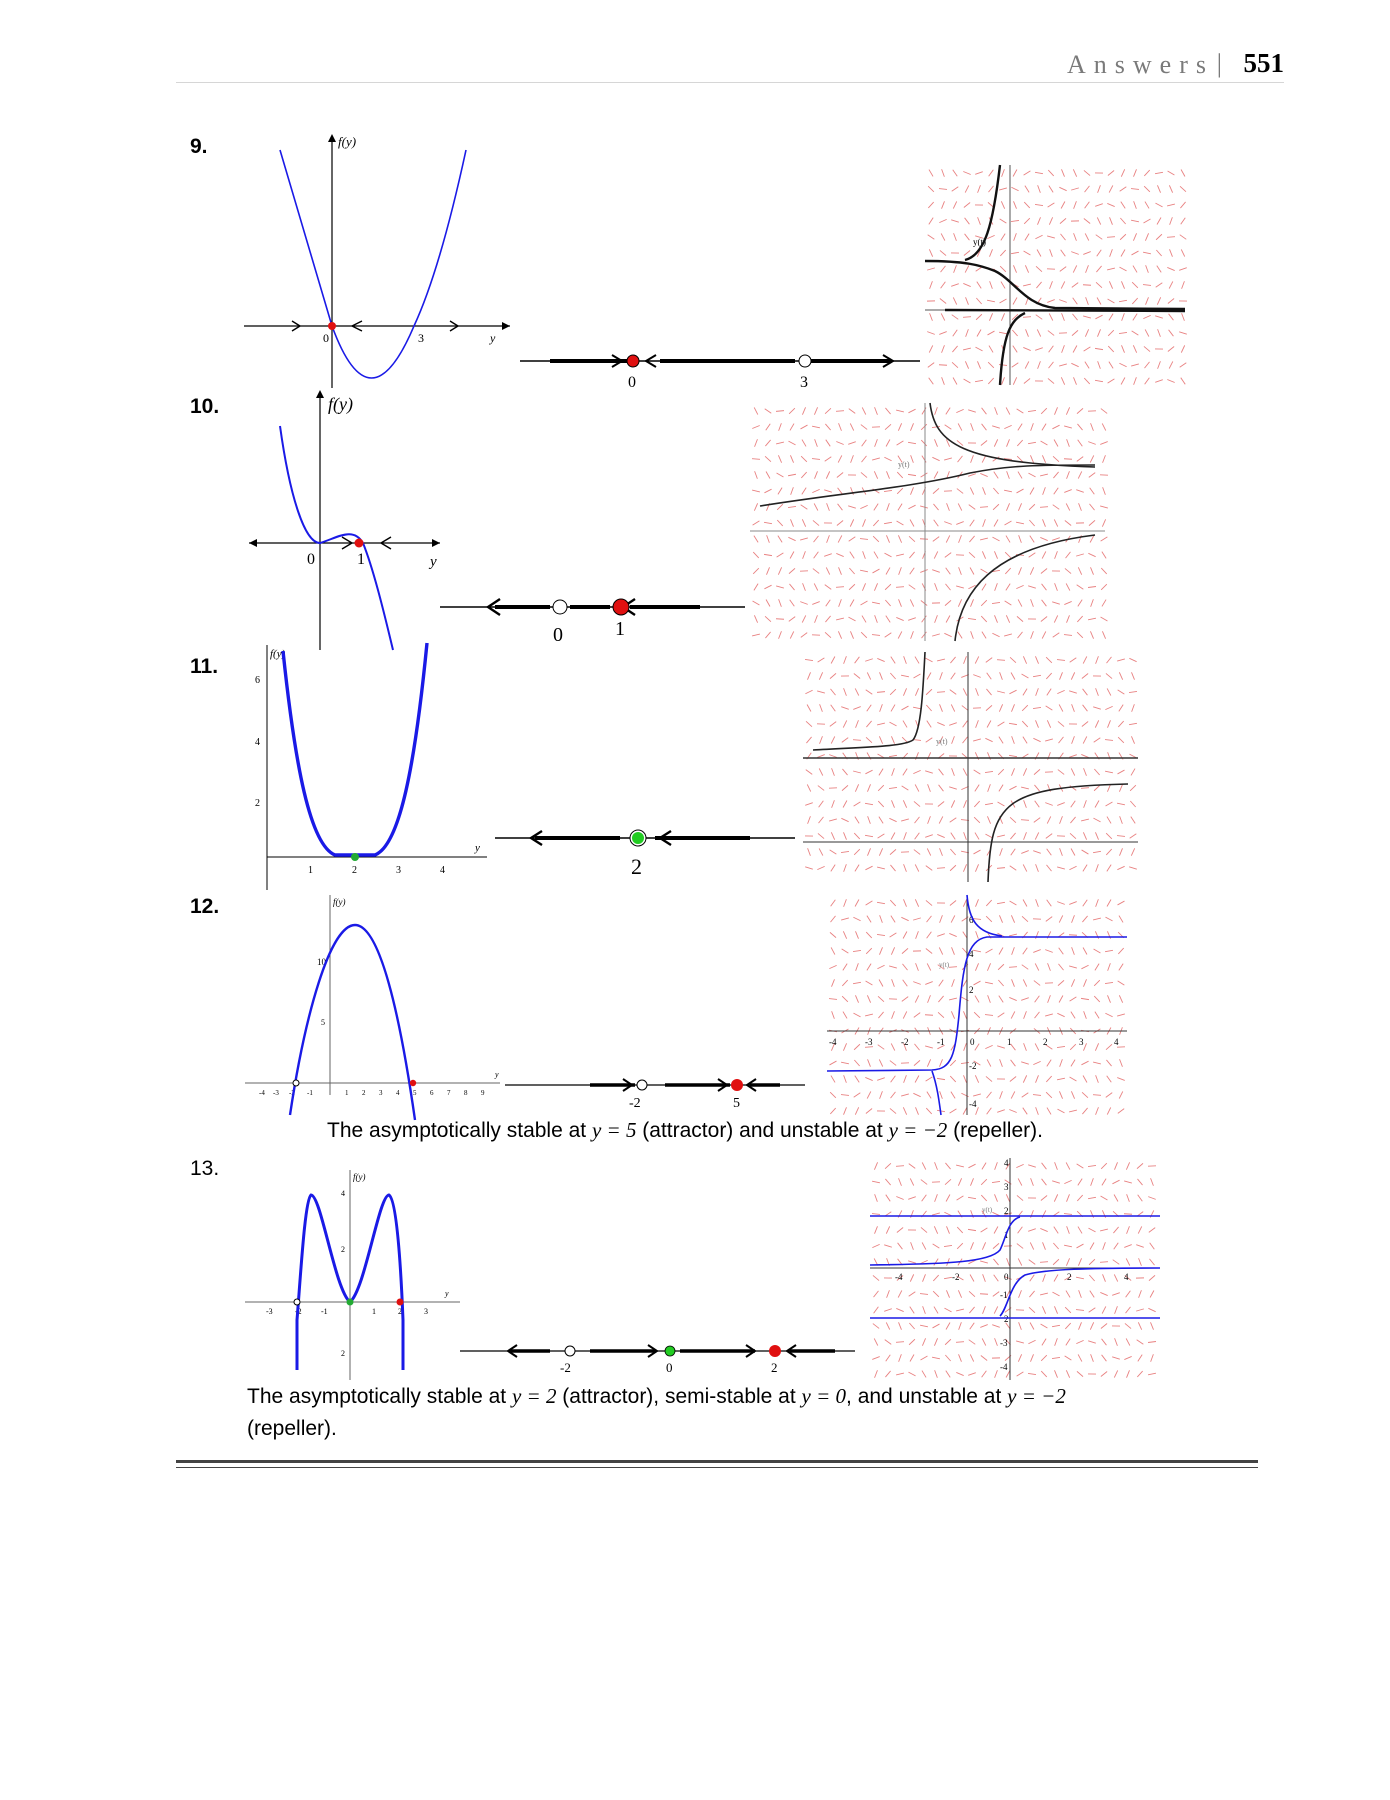 This screenshot has width=1390, height=1800. I want to click on svg-text: -2, so click(905, 1042).